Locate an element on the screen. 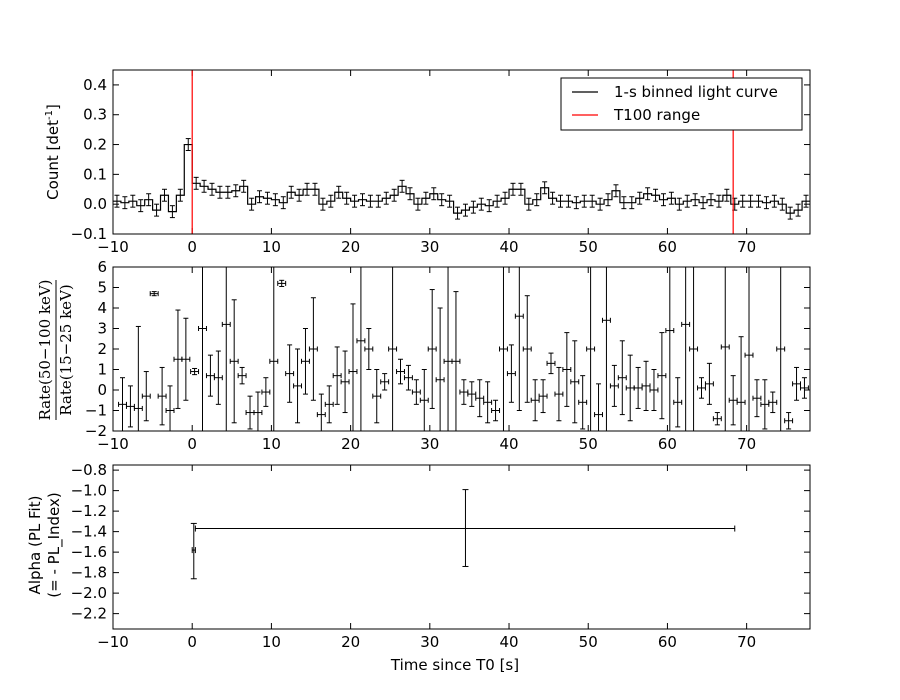 This screenshot has height=700, width=900. alpha-x-tick-label: 10 is located at coordinates (271, 642).